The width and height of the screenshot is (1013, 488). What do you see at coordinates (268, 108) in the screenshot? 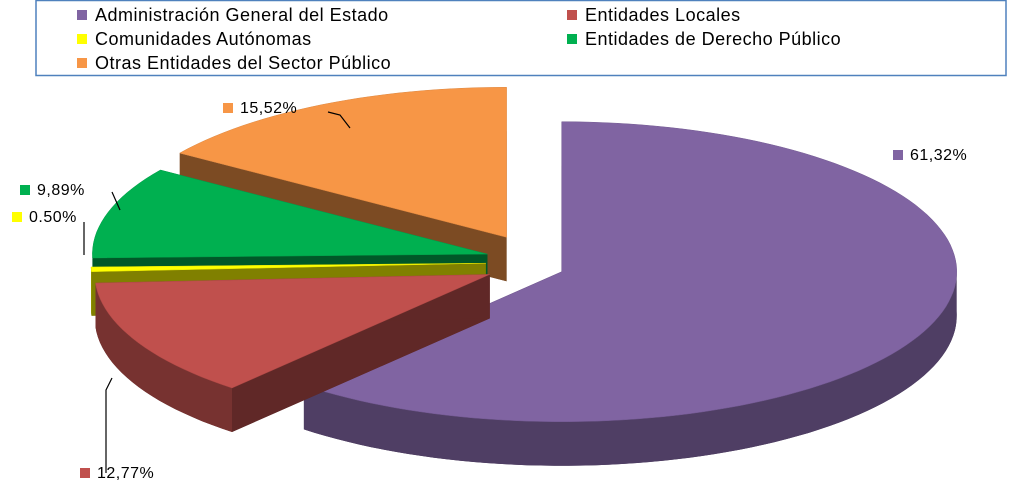
I see `data-label: 15,52%` at bounding box center [268, 108].